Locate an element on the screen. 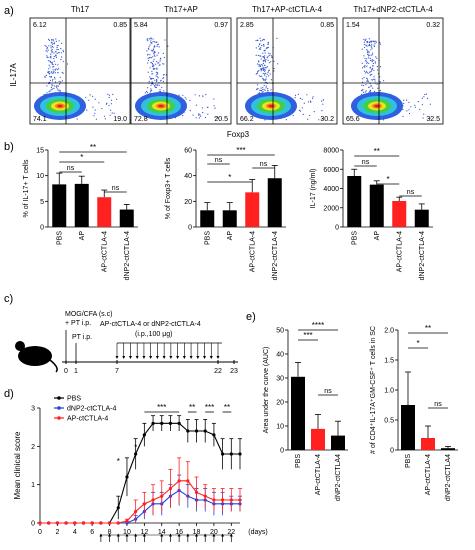 The image size is (475, 550). significance-label: ** is located at coordinates (227, 407).